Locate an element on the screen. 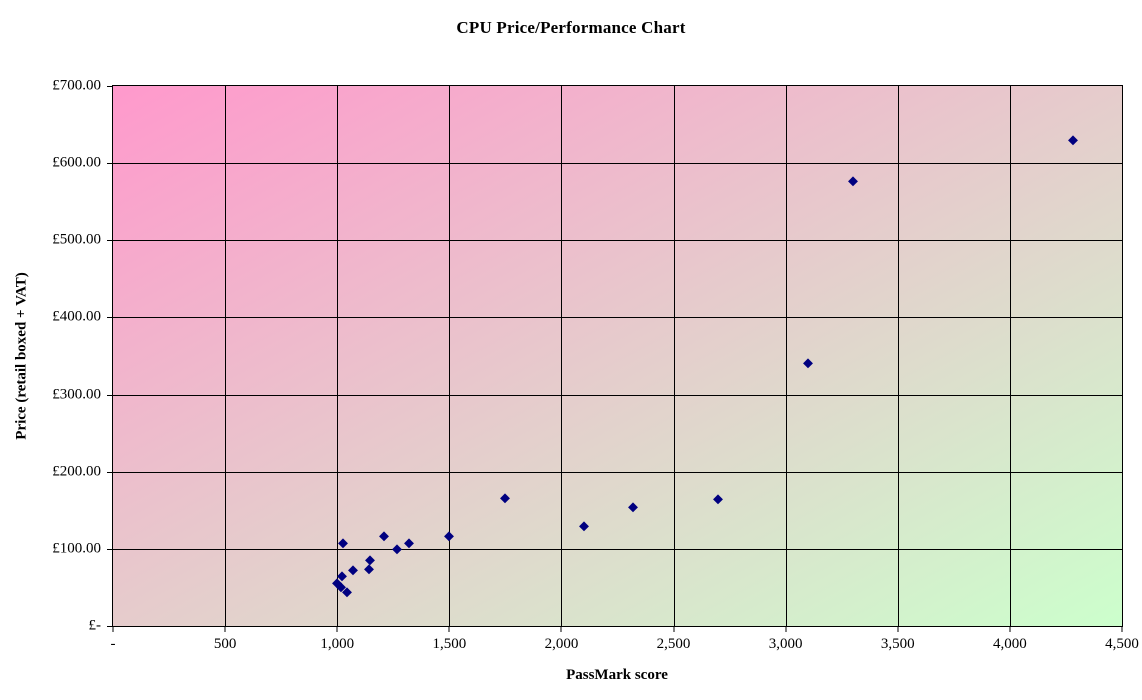 This screenshot has width=1142, height=700. x-tick-label: - is located at coordinates (113, 644).